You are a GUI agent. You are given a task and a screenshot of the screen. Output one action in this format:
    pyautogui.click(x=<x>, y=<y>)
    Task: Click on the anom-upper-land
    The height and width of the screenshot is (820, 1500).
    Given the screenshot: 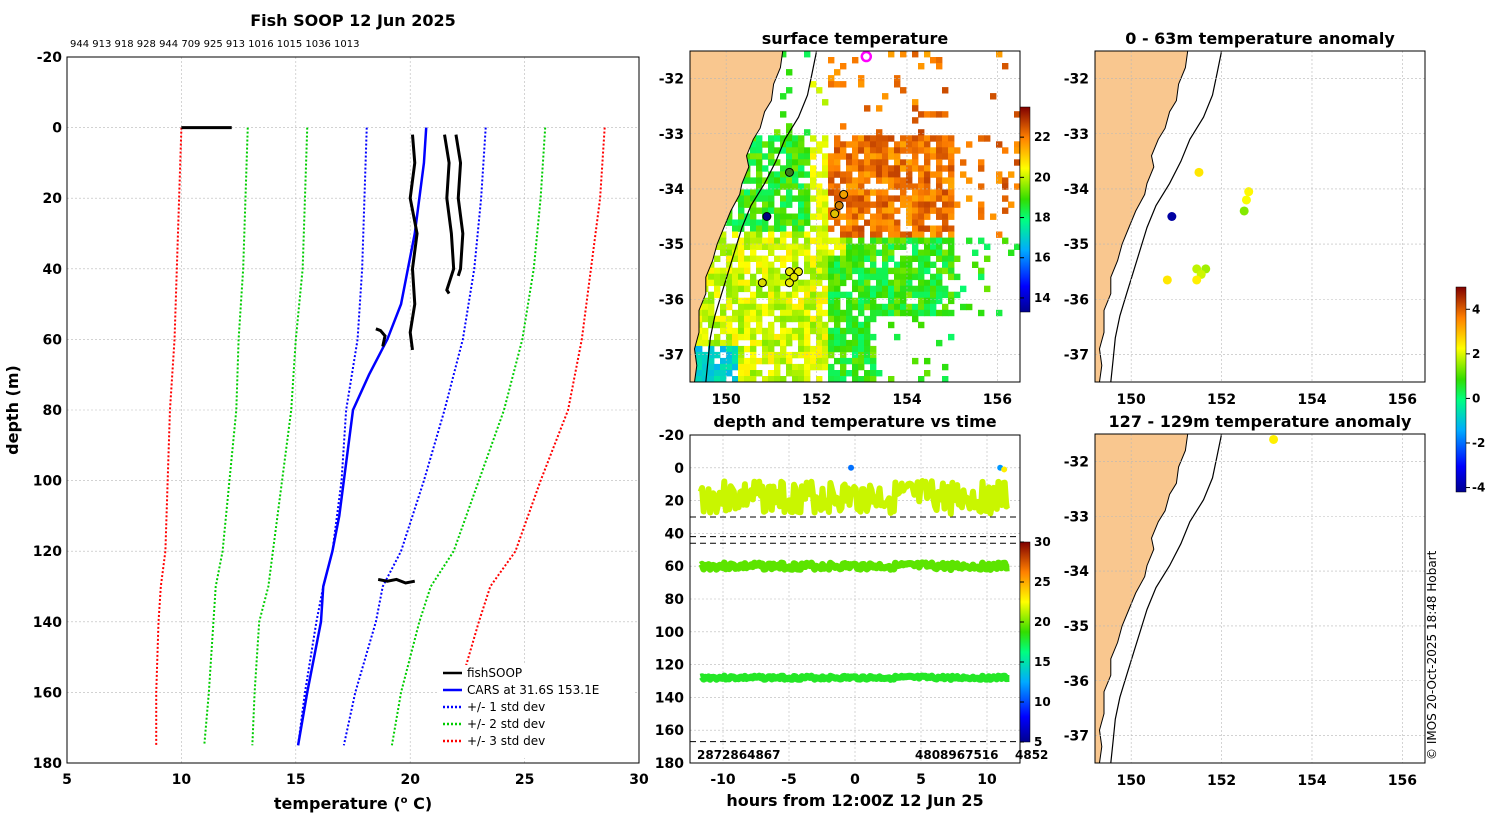 What is the action you would take?
    pyautogui.click(x=1142, y=216)
    